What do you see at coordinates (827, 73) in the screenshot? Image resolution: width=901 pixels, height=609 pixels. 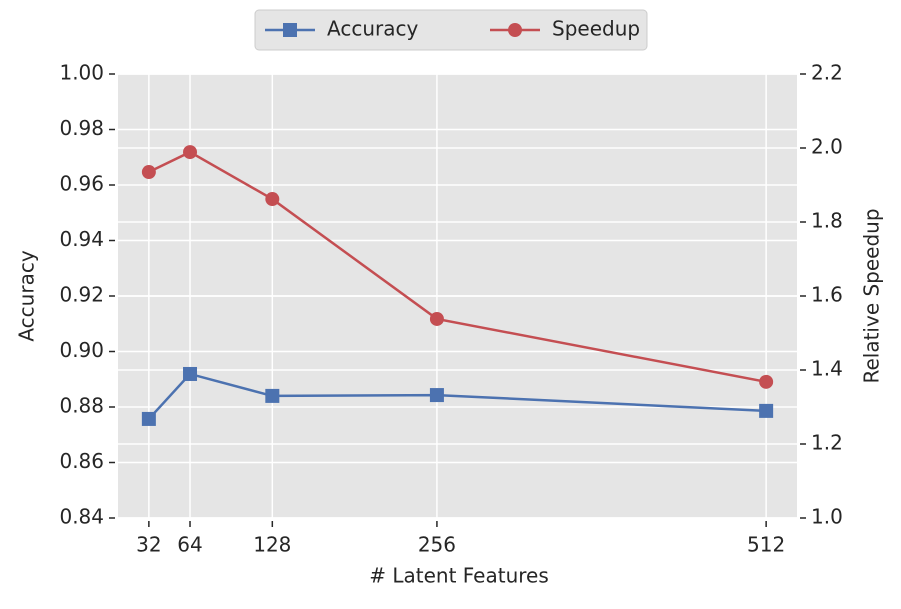 I see `y2-tick-label: 2.2` at bounding box center [827, 73].